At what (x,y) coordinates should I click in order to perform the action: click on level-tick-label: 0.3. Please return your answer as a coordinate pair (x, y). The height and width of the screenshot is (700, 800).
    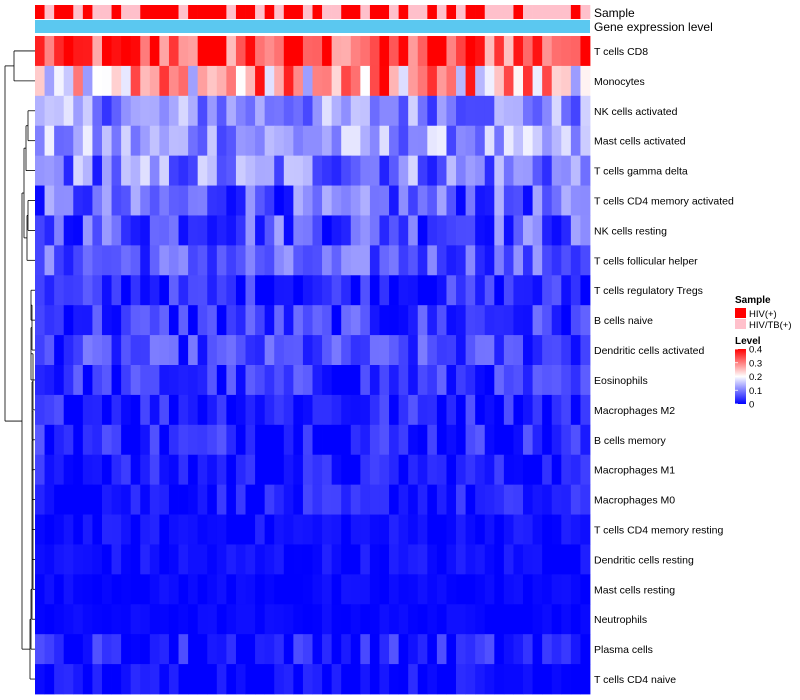
    Looking at the image, I should click on (755, 363).